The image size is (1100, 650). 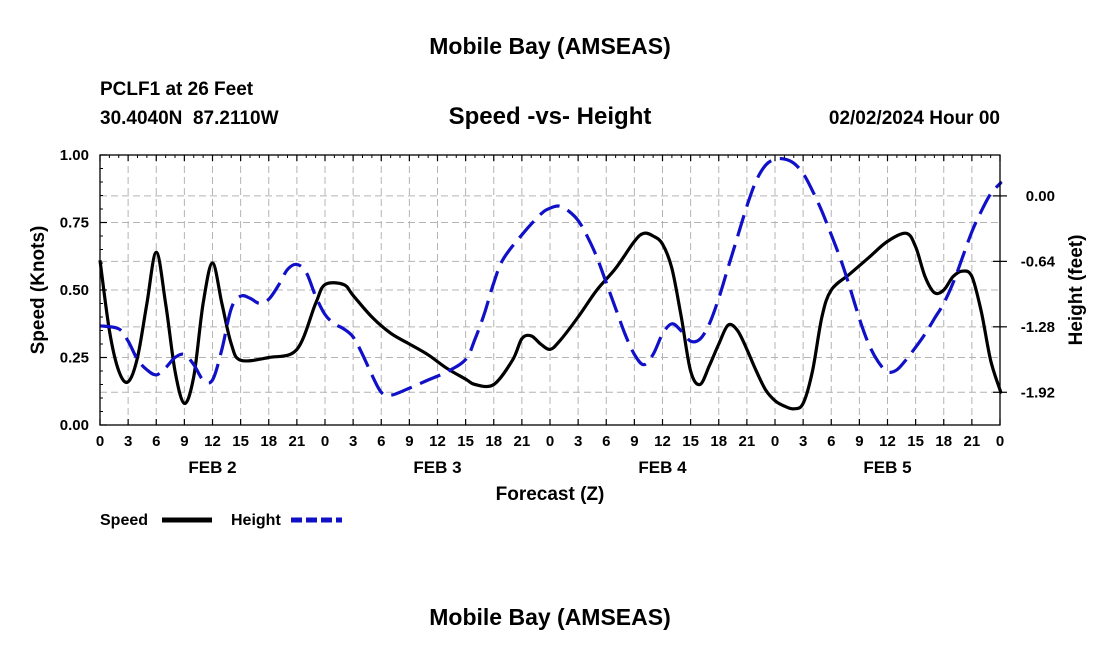 I want to click on chart-title: Speed -vs- Height, so click(x=550, y=116).